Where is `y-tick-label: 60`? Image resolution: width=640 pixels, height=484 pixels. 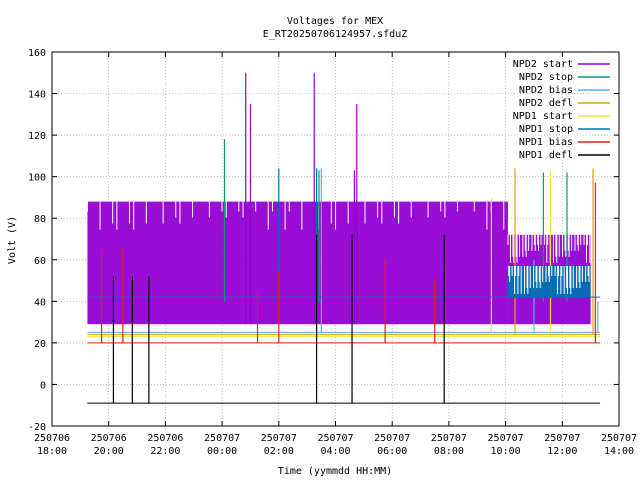
y-tick-label: 60 is located at coordinates (40, 261).